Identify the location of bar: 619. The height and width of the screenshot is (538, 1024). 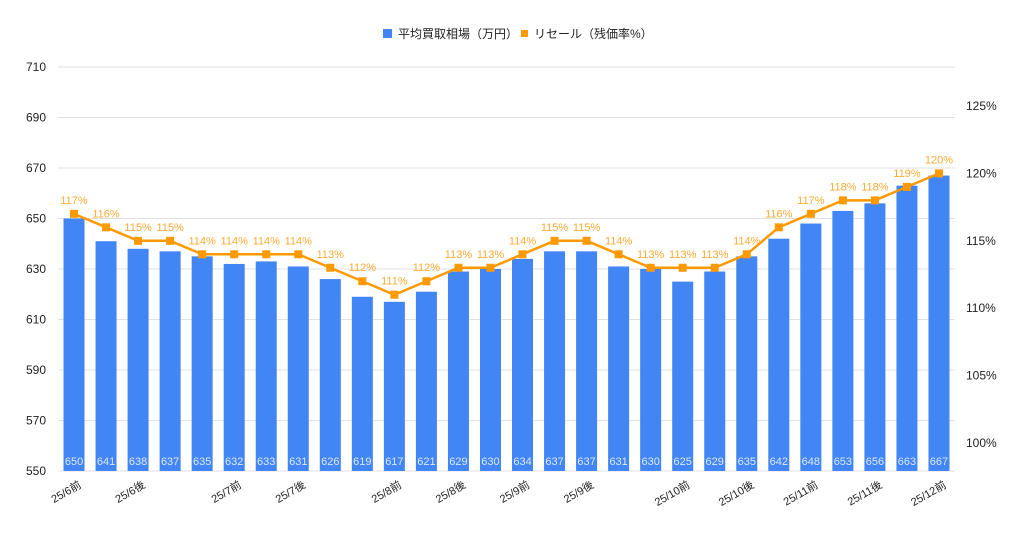
(362, 383).